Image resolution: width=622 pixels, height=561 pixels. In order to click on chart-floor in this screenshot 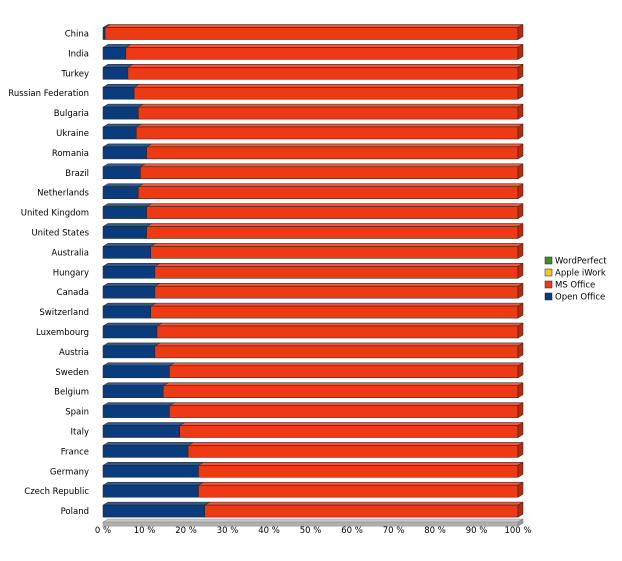, I will do `click(313, 522)`.